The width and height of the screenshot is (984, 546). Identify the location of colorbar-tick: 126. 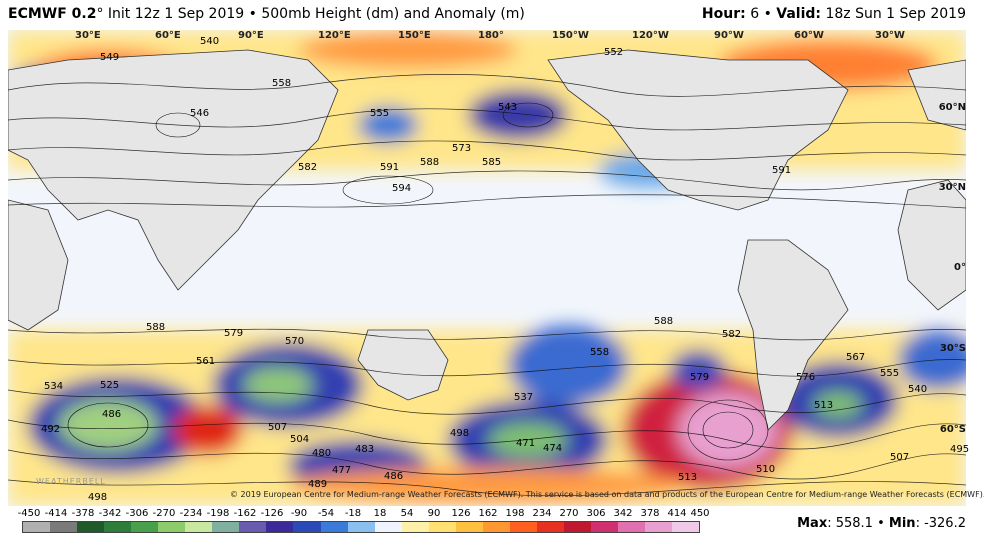
(461, 513).